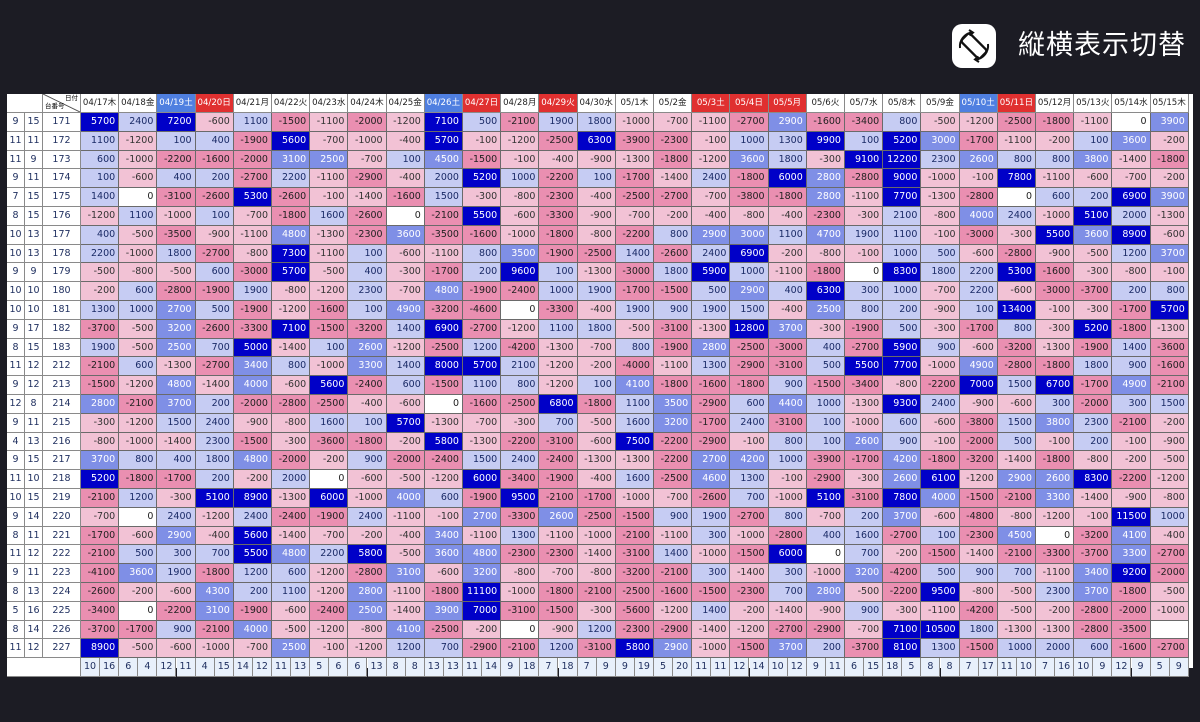  I want to click on row-count-a: 11, so click(16, 141).